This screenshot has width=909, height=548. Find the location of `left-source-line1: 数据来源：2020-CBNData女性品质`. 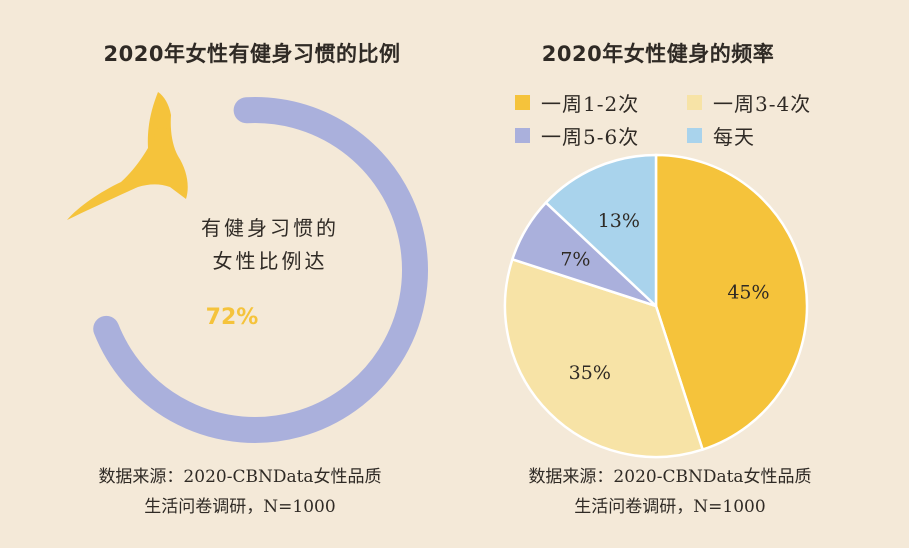

left-source-line1: 数据来源：2020-CBNData女性品质 is located at coordinates (240, 477).